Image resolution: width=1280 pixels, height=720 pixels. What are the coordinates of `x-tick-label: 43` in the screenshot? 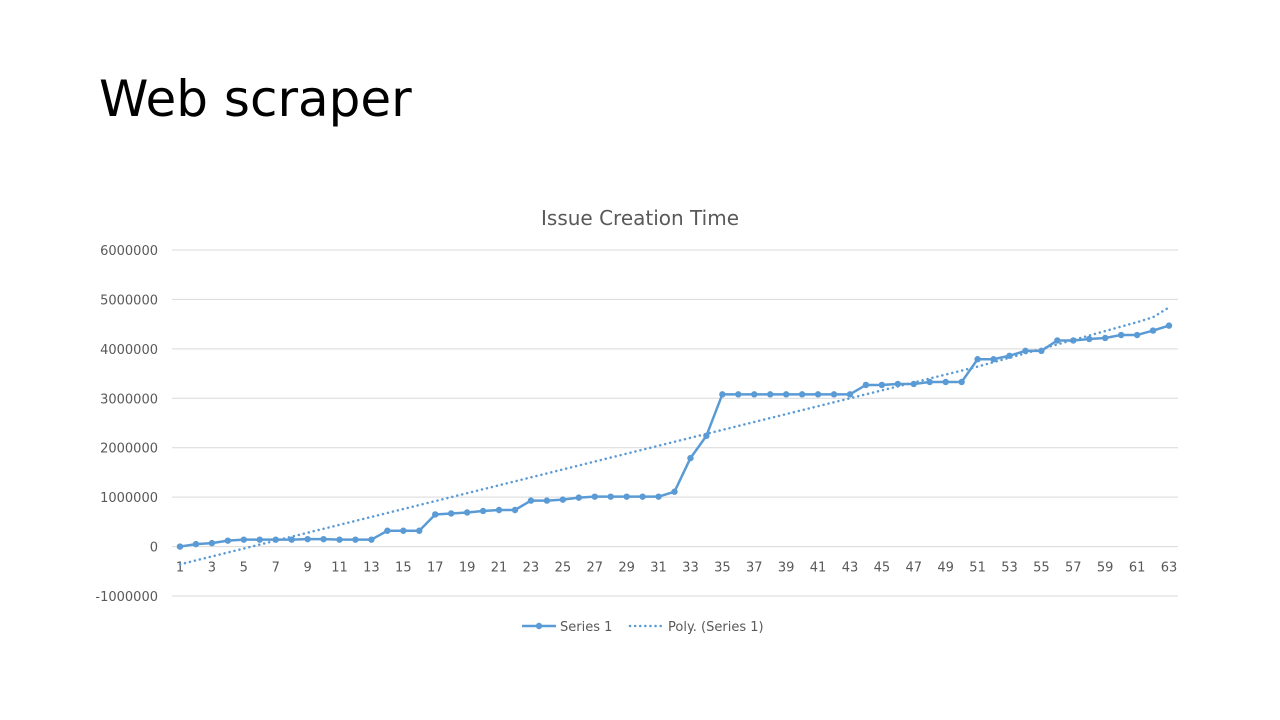 It's located at (850, 568).